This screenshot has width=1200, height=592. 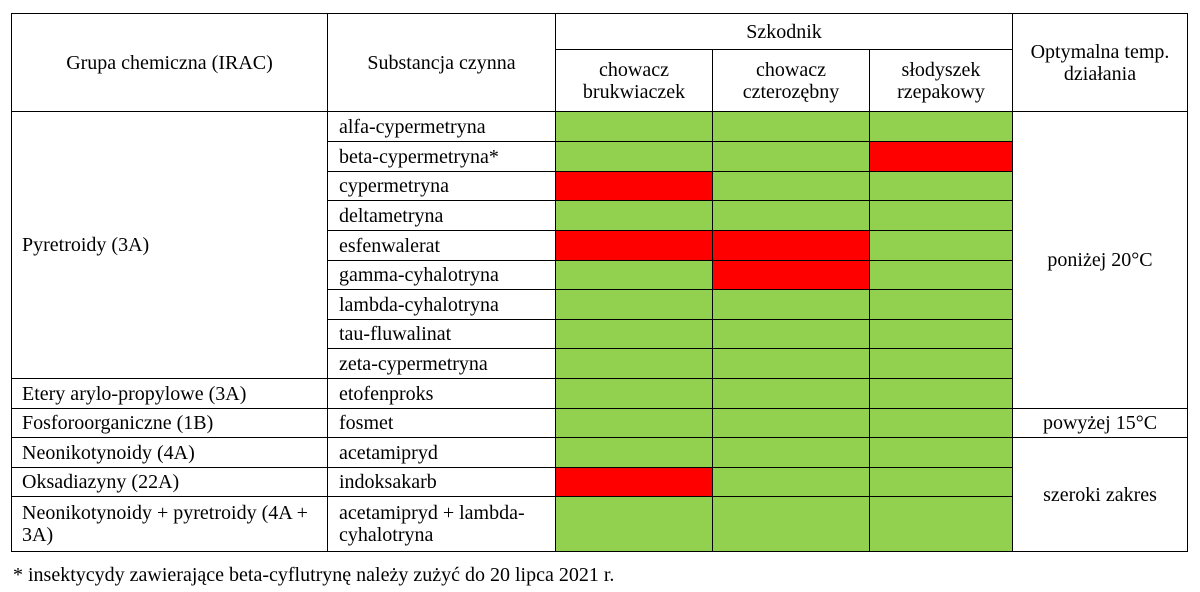 I want to click on substance-cell: tau-fluwalinat, so click(x=441, y=334).